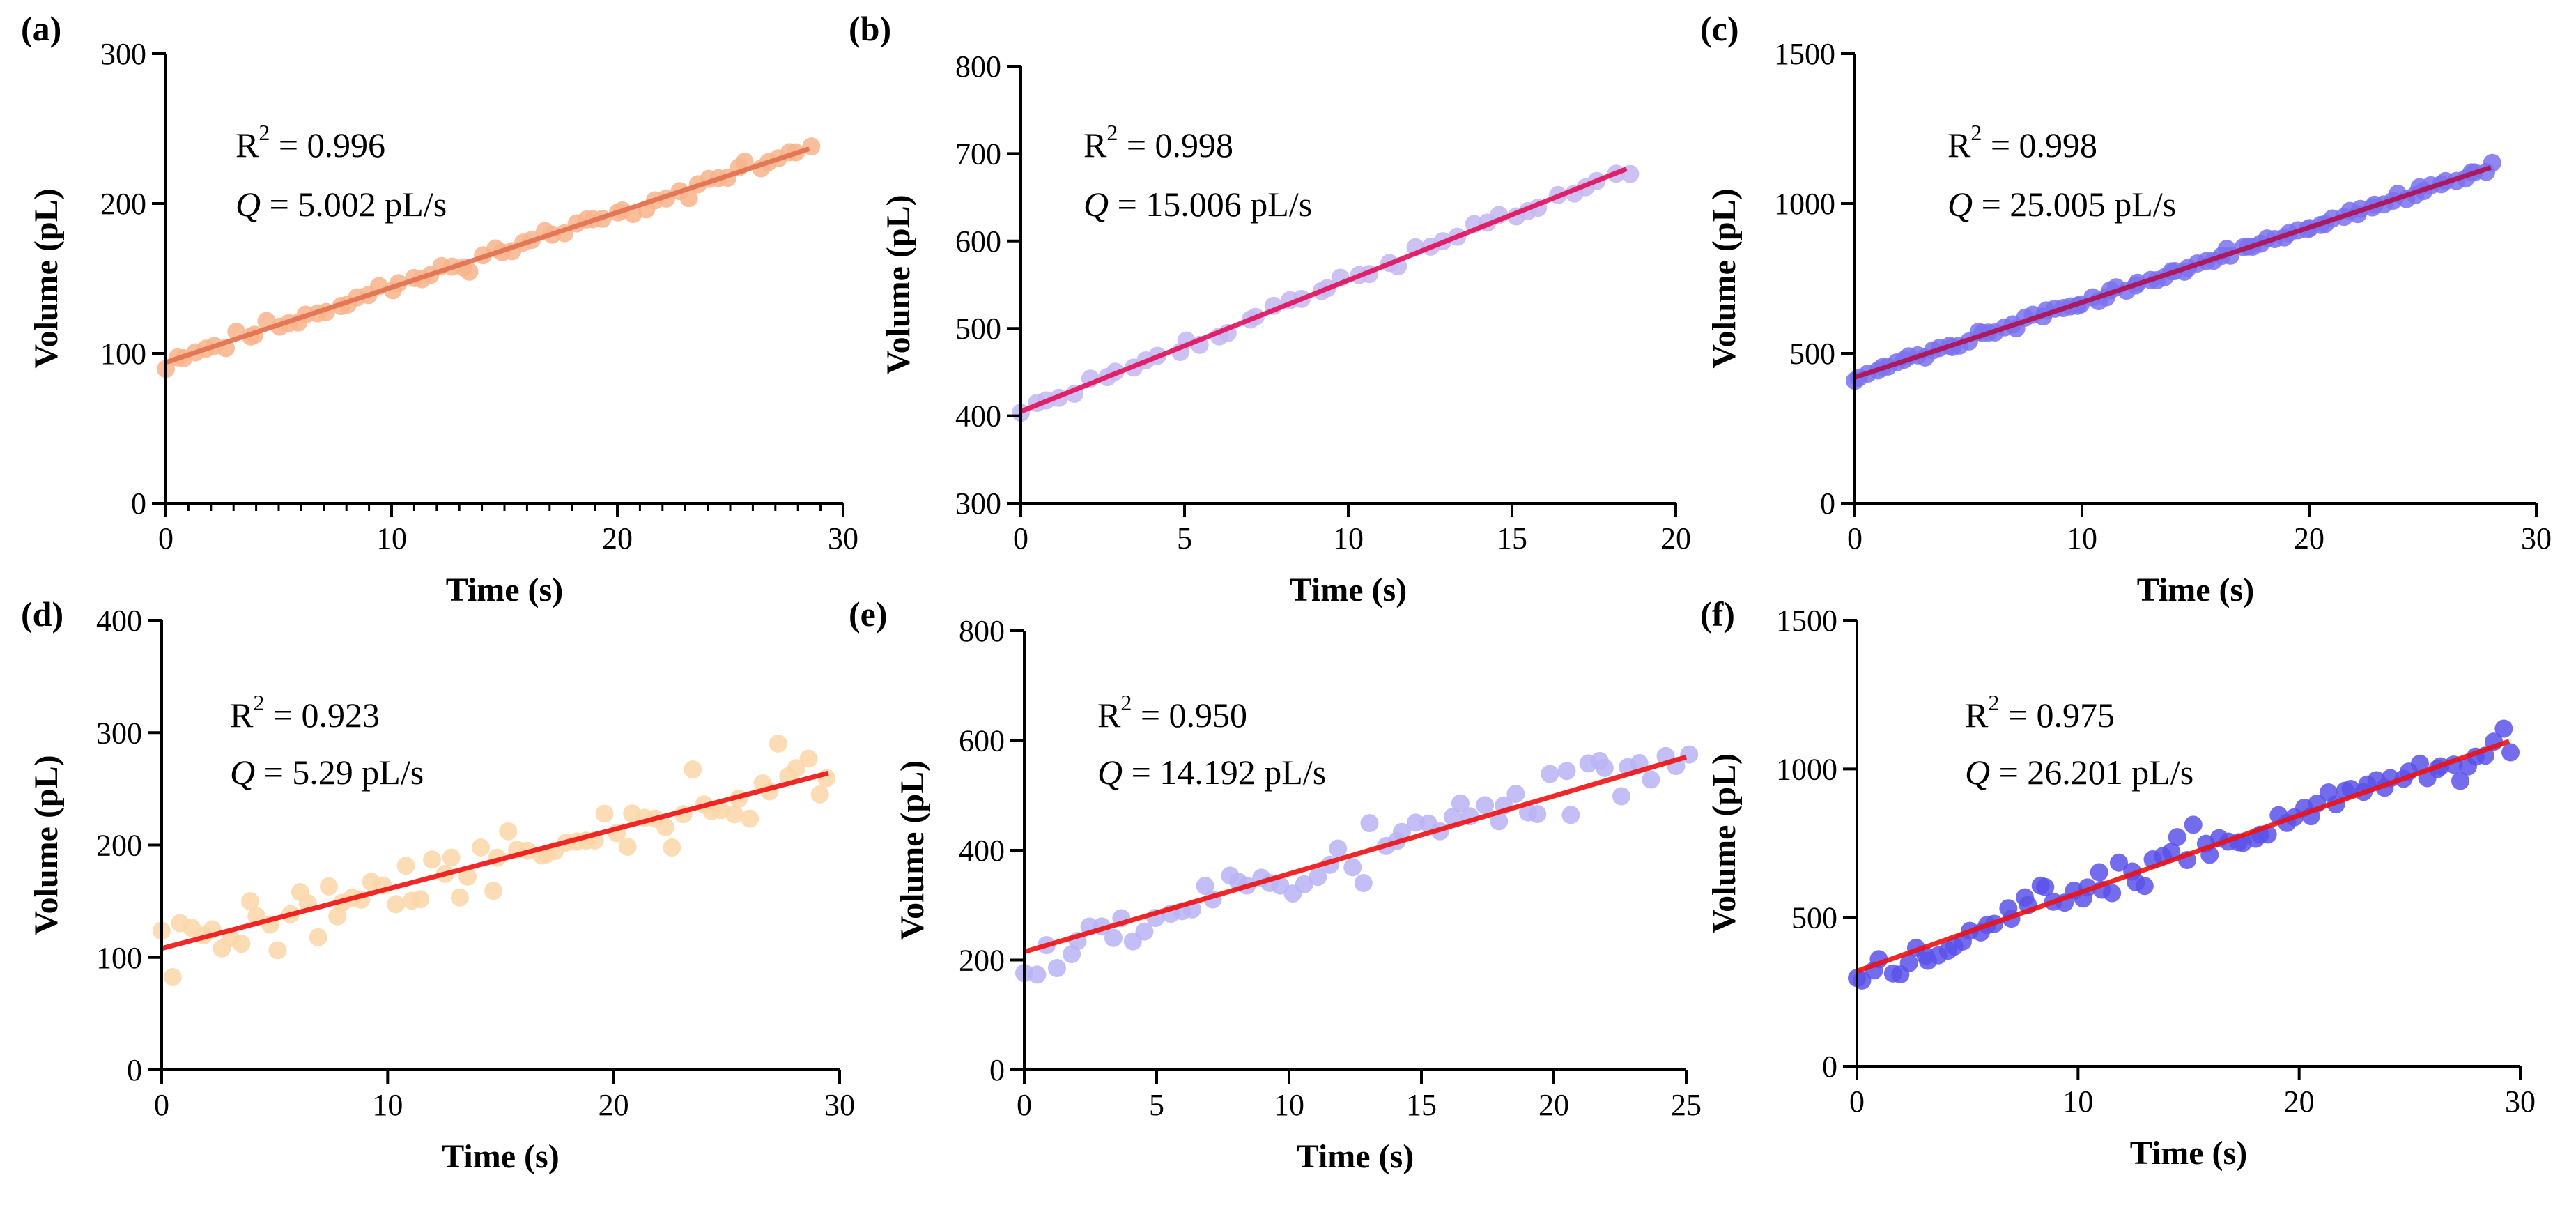 Image resolution: width=2576 pixels, height=1212 pixels. Describe the element at coordinates (1224, 772) in the screenshot. I see `flow-rate-value: = 14.192 pL/s` at that location.